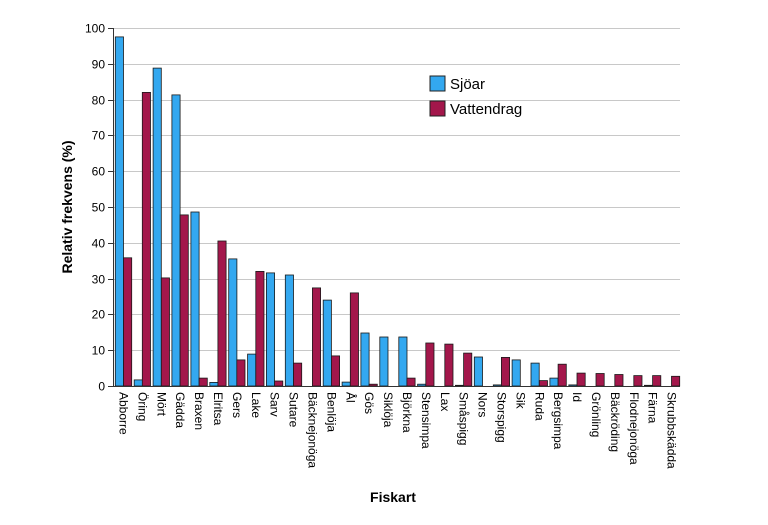 The width and height of the screenshot is (768, 525). I want to click on x-tick-label: Färna, so click(653, 408).